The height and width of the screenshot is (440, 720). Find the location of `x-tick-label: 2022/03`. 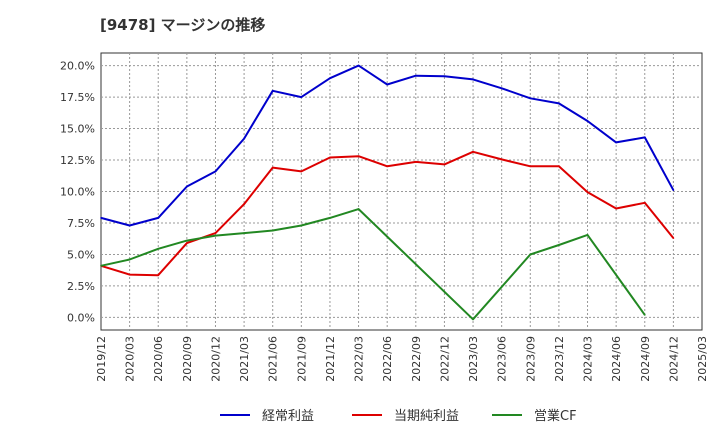

x-tick-label: 2022/03 is located at coordinates (359, 359).